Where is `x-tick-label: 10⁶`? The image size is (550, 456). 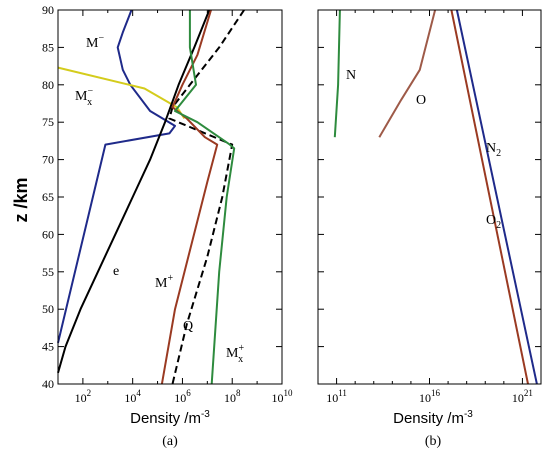 x-tick-label: 10⁶ is located at coordinates (182, 396).